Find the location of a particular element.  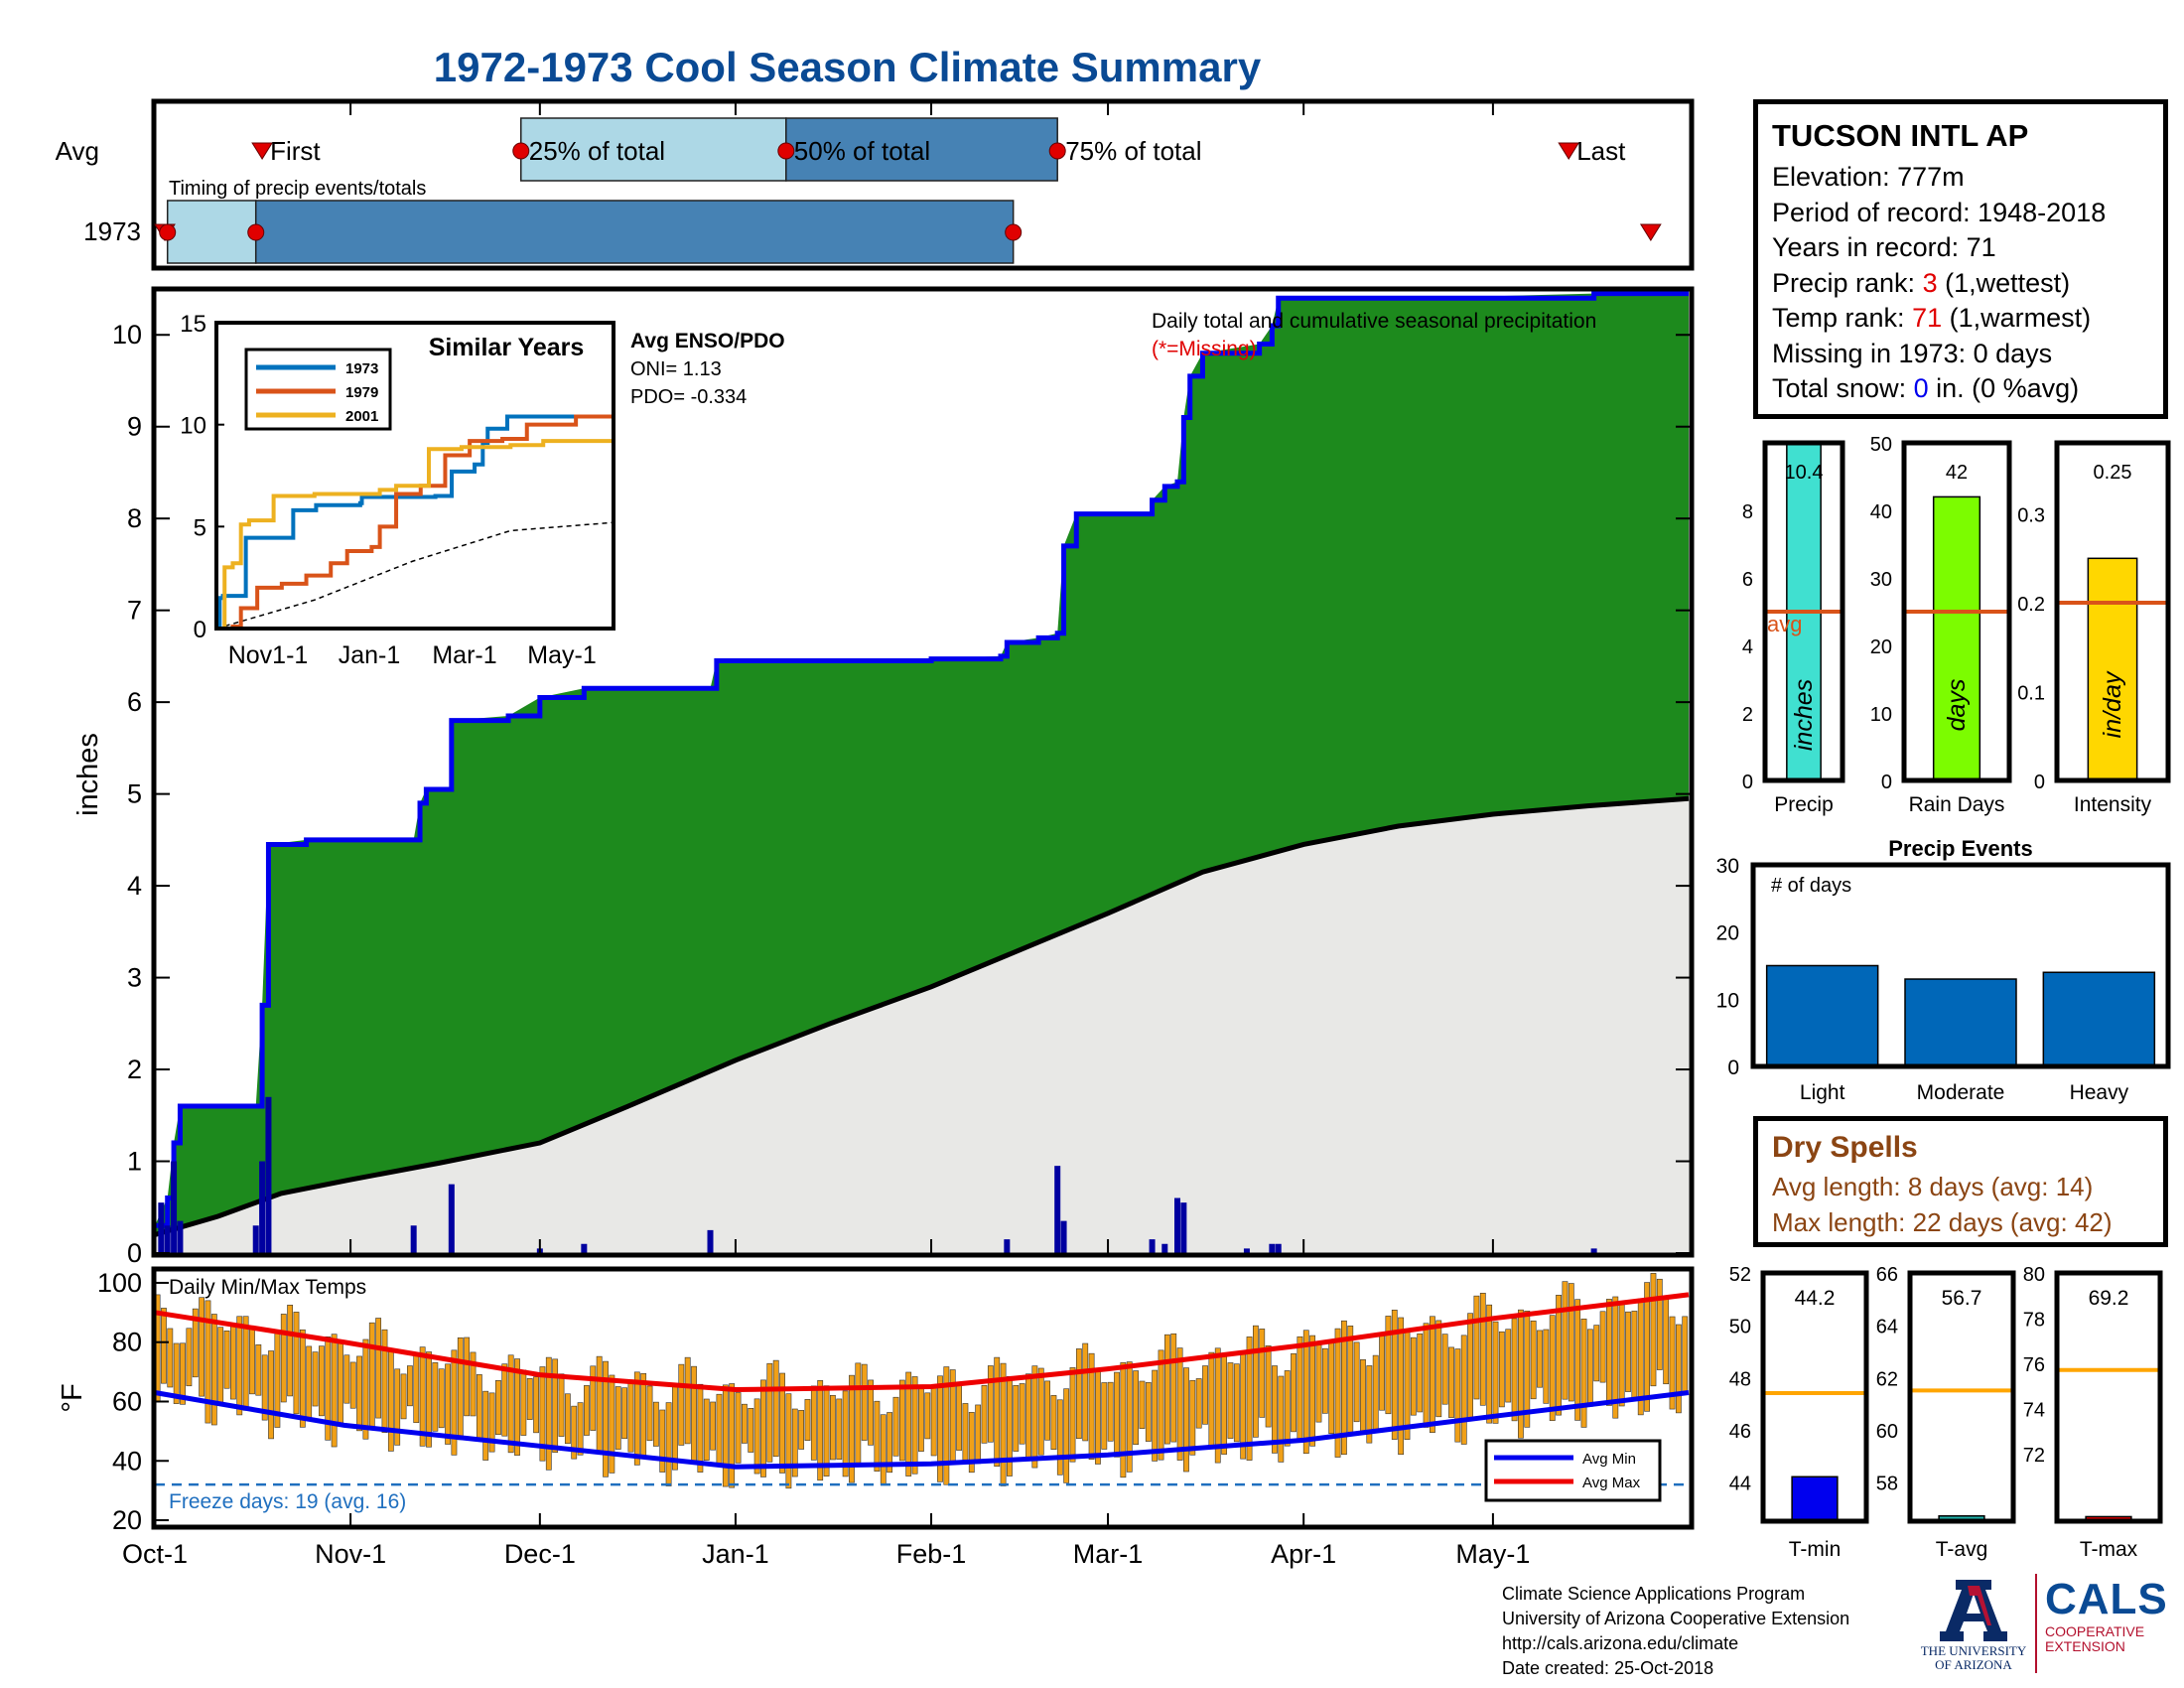

ua-line-1: THE UNIVERSITY is located at coordinates (1973, 1650).